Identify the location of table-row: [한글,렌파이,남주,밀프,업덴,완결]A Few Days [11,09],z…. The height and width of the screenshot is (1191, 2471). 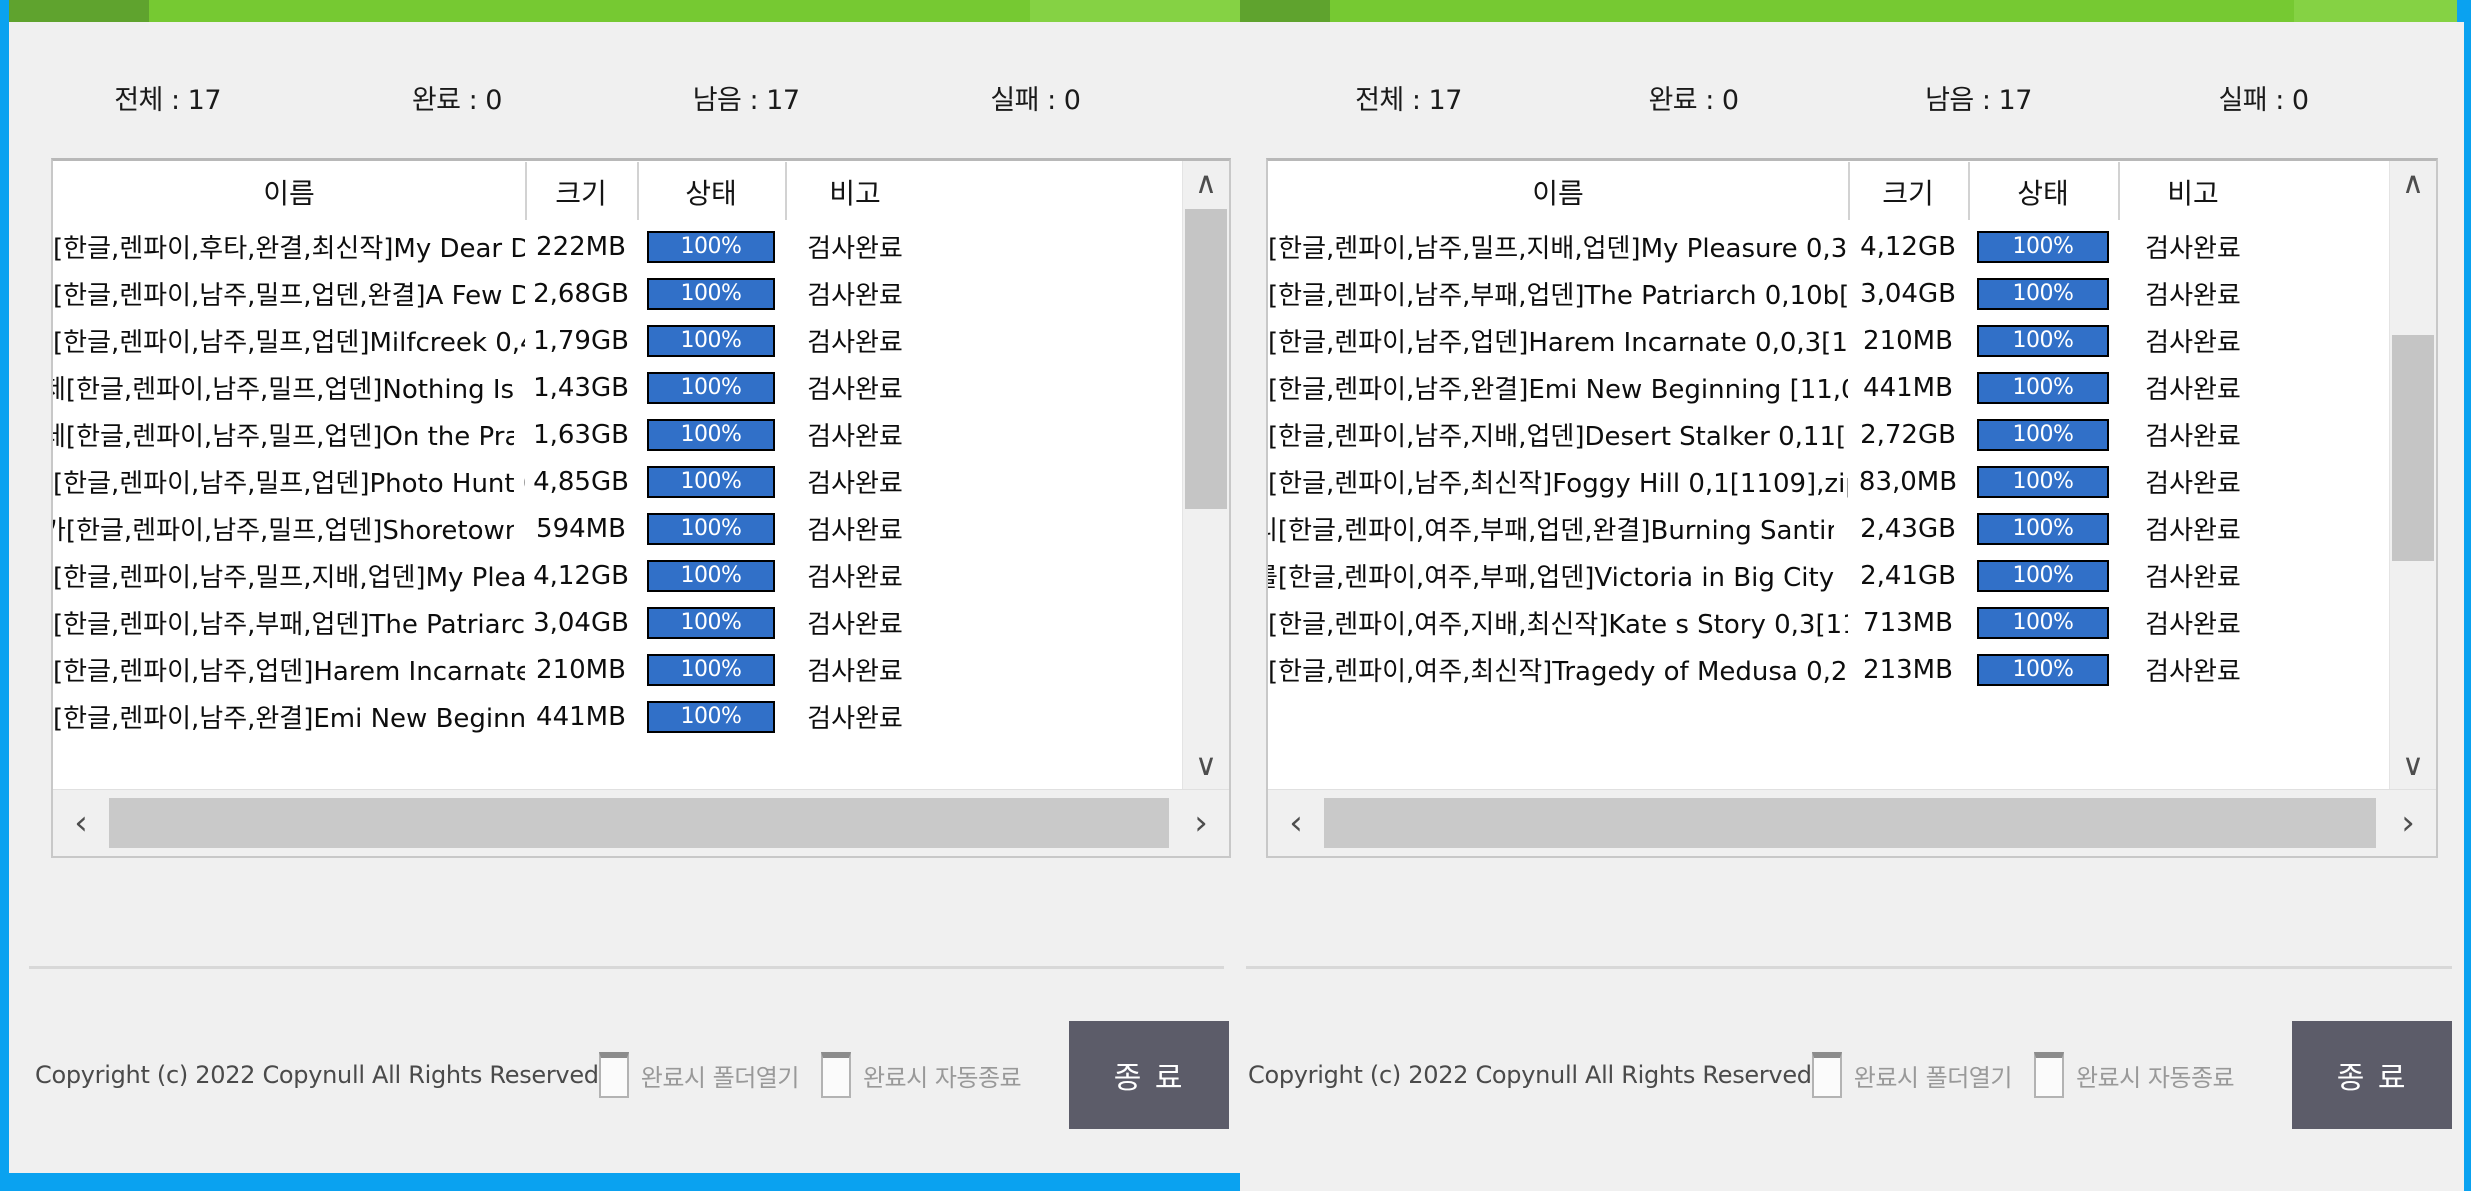
(617, 293).